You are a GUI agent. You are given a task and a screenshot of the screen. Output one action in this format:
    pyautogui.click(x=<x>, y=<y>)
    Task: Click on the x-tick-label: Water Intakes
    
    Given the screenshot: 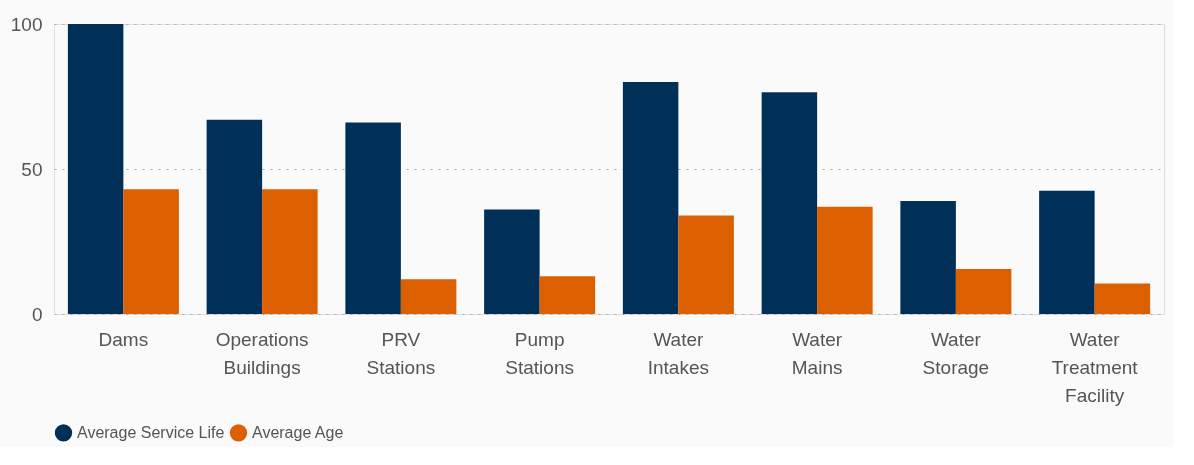 What is the action you would take?
    pyautogui.click(x=678, y=353)
    